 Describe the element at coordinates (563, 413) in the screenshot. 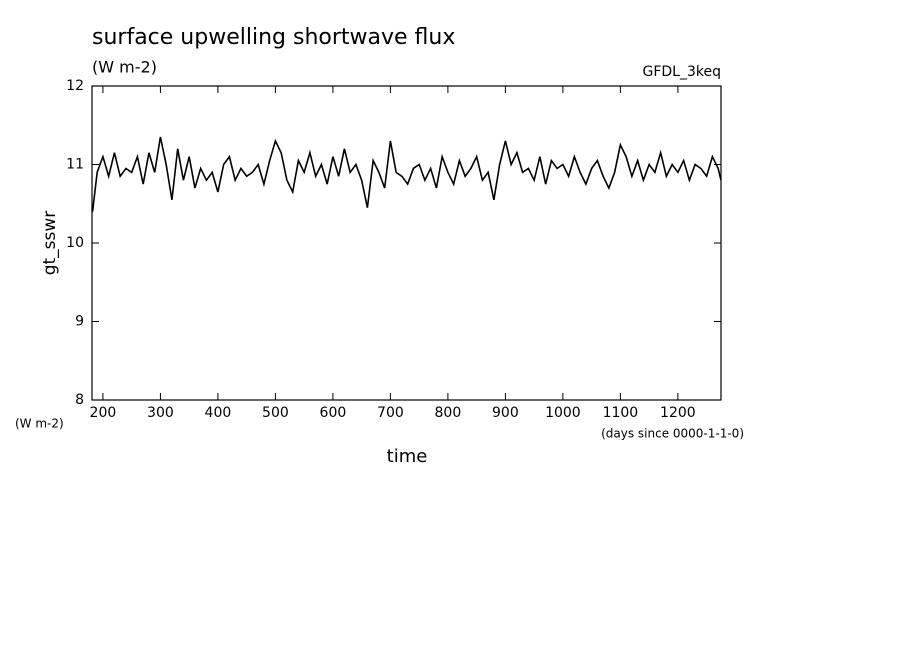

I see `x-tick-label: 1000` at that location.